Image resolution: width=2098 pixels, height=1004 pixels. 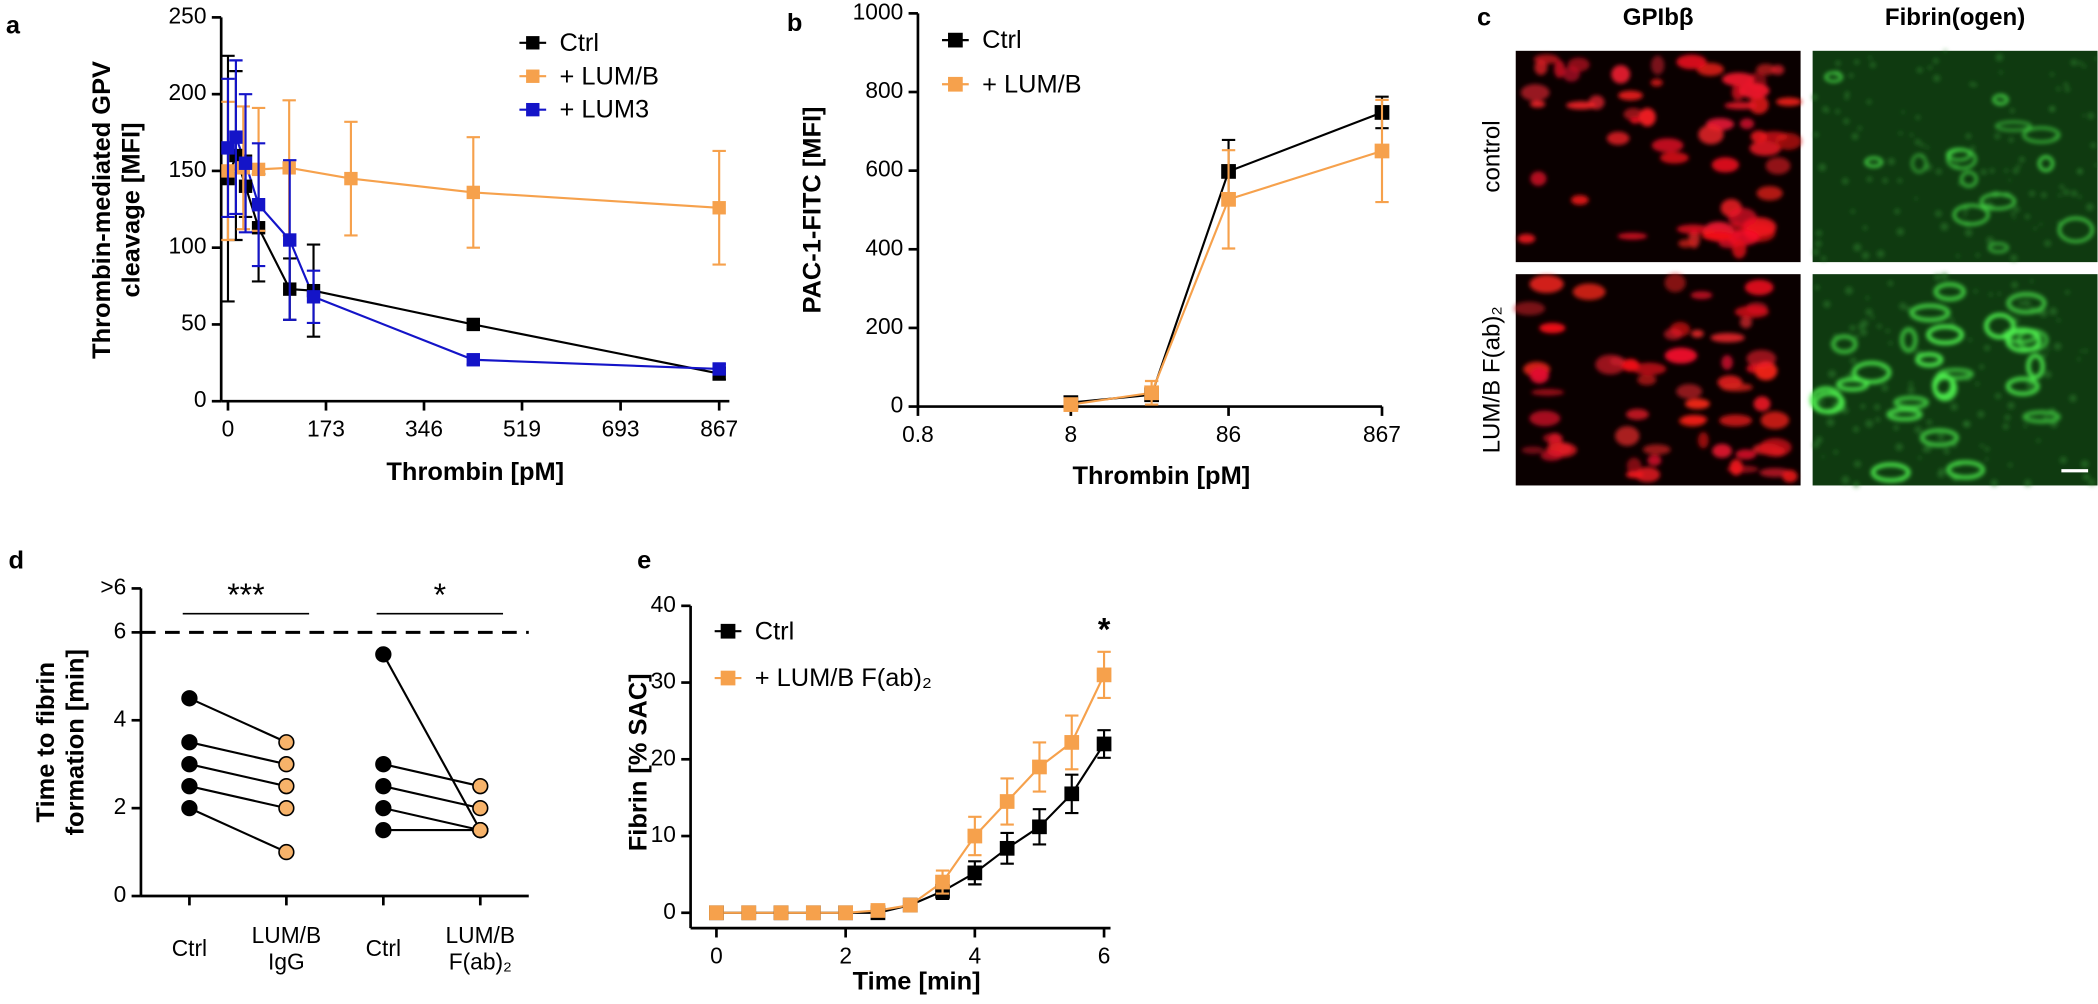 I want to click on y-tick-label: 200, so click(x=884, y=326).